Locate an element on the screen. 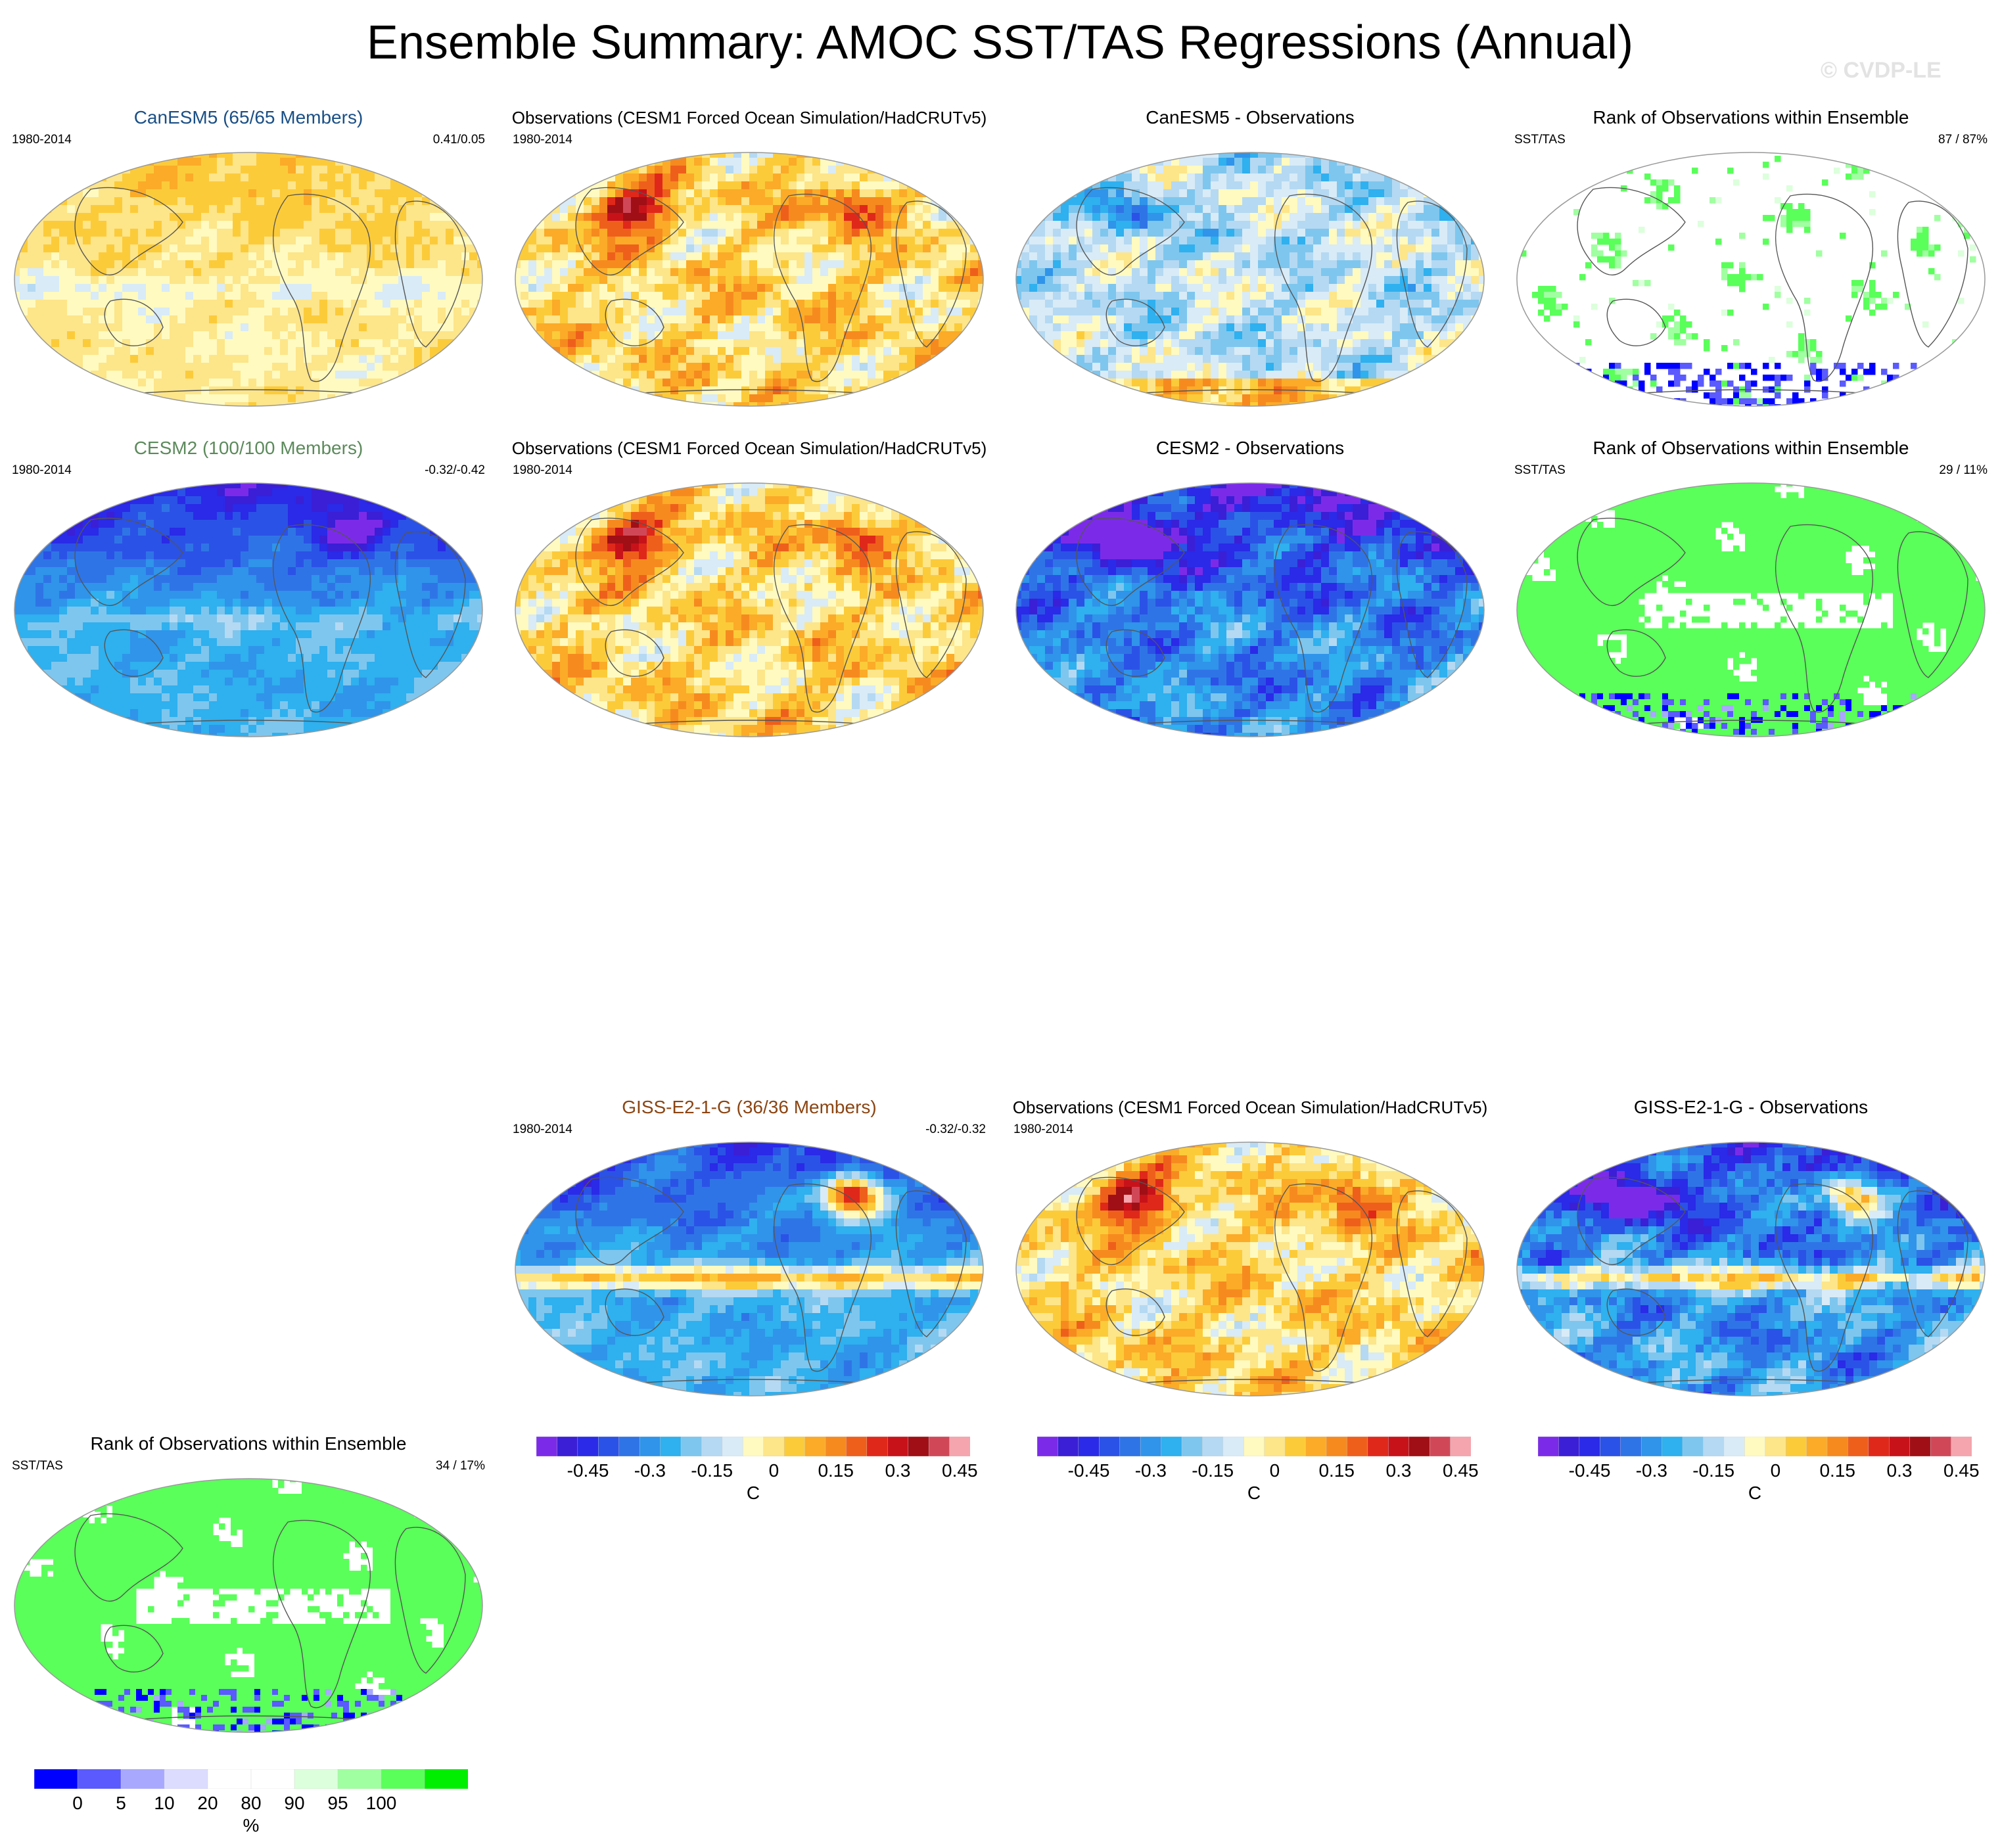  colorbar-tick-label: 0.15 is located at coordinates (836, 1470).